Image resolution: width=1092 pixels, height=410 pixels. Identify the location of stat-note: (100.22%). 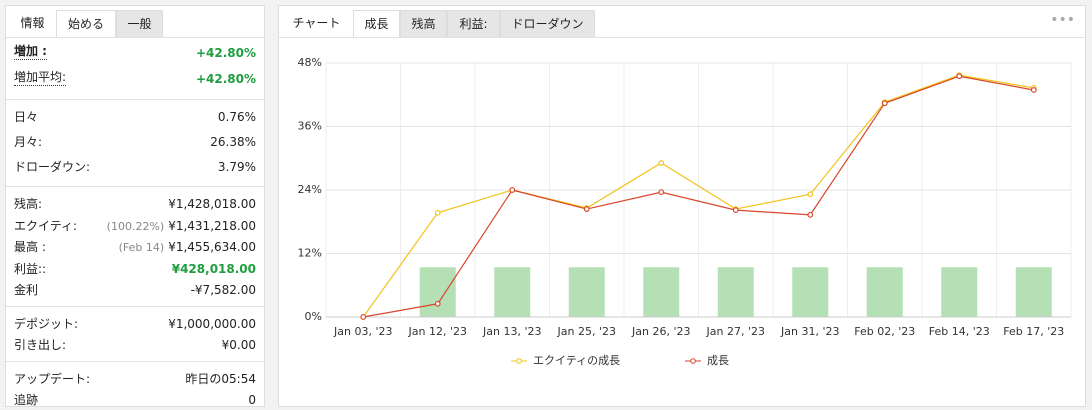
(135, 226).